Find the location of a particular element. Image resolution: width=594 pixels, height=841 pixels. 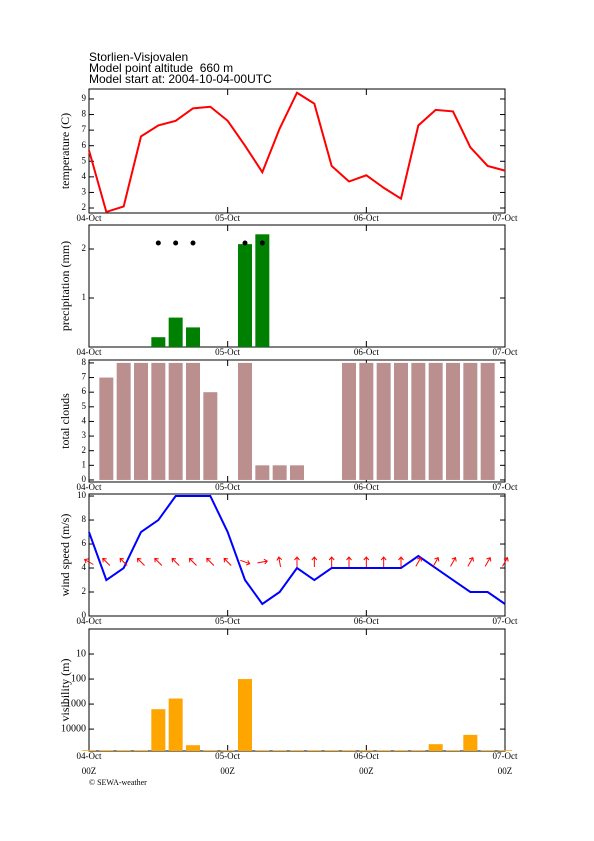

y-tick-label: 9 is located at coordinates (84, 98).